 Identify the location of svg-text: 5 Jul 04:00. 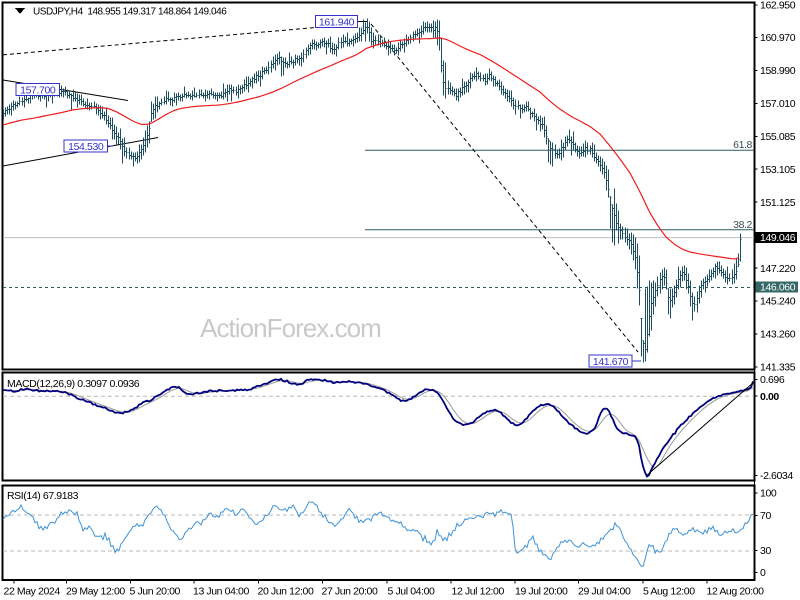
(412, 592).